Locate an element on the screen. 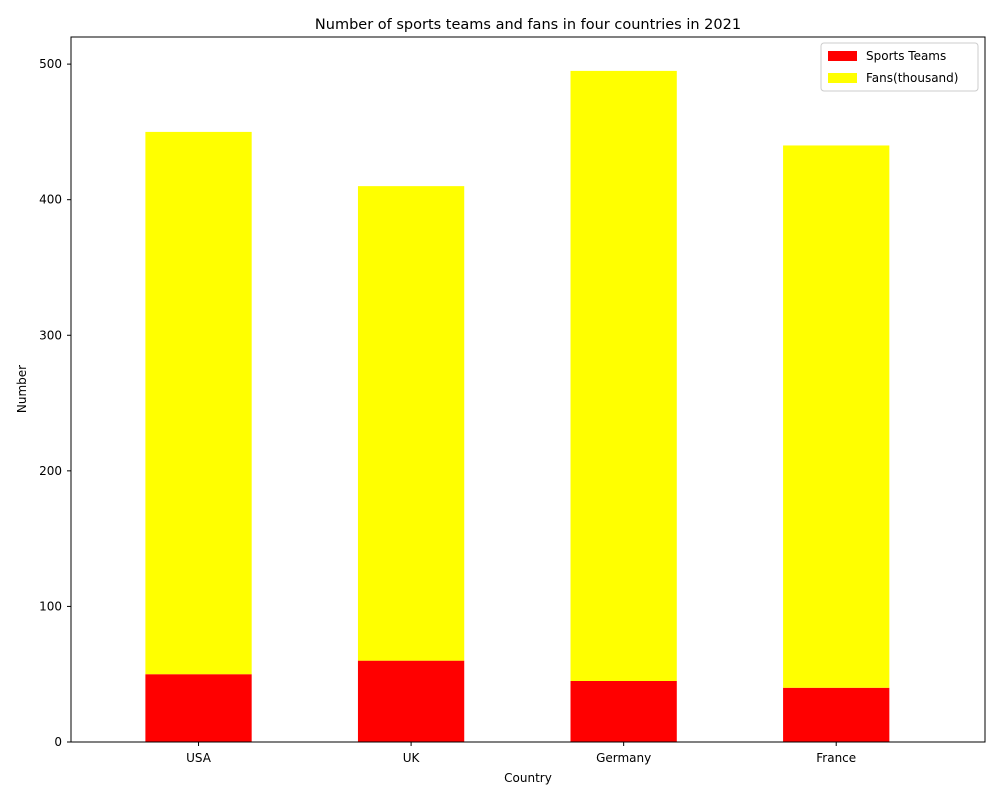  x-tick-label-uk: UK is located at coordinates (412, 758).